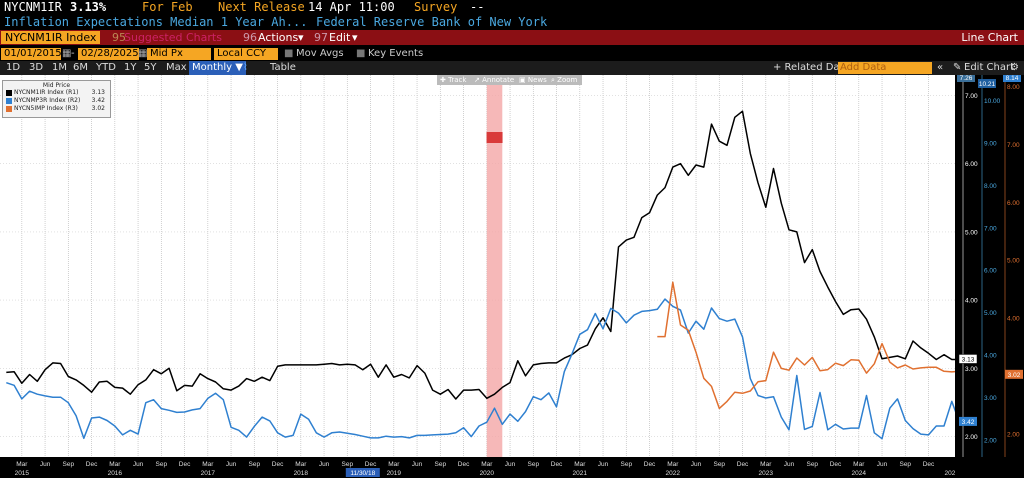  I want to click on next-release-label: Next Release, so click(261, 7).